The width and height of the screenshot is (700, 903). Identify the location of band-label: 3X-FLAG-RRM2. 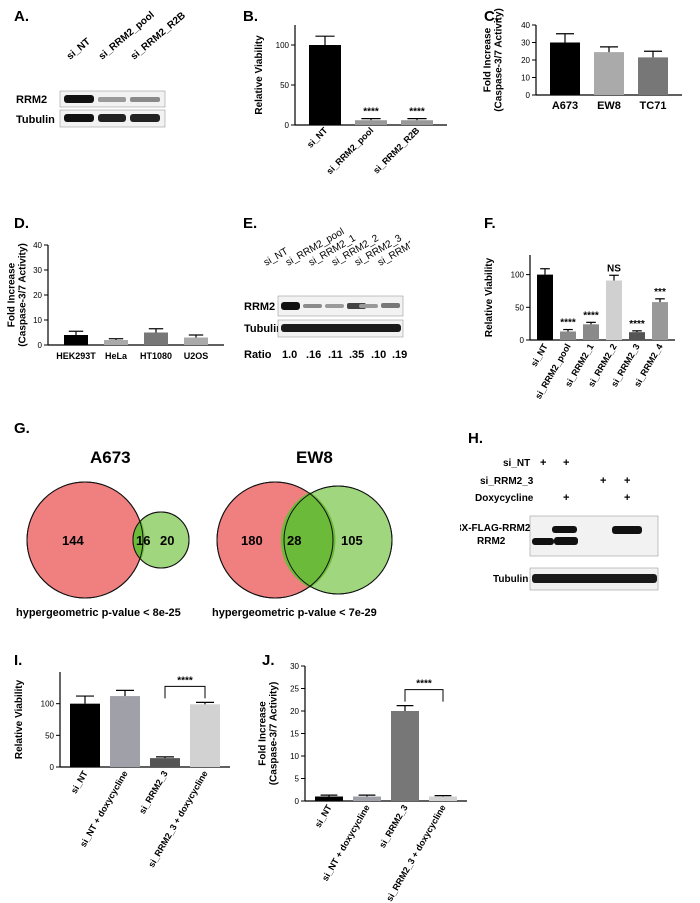
(495, 528).